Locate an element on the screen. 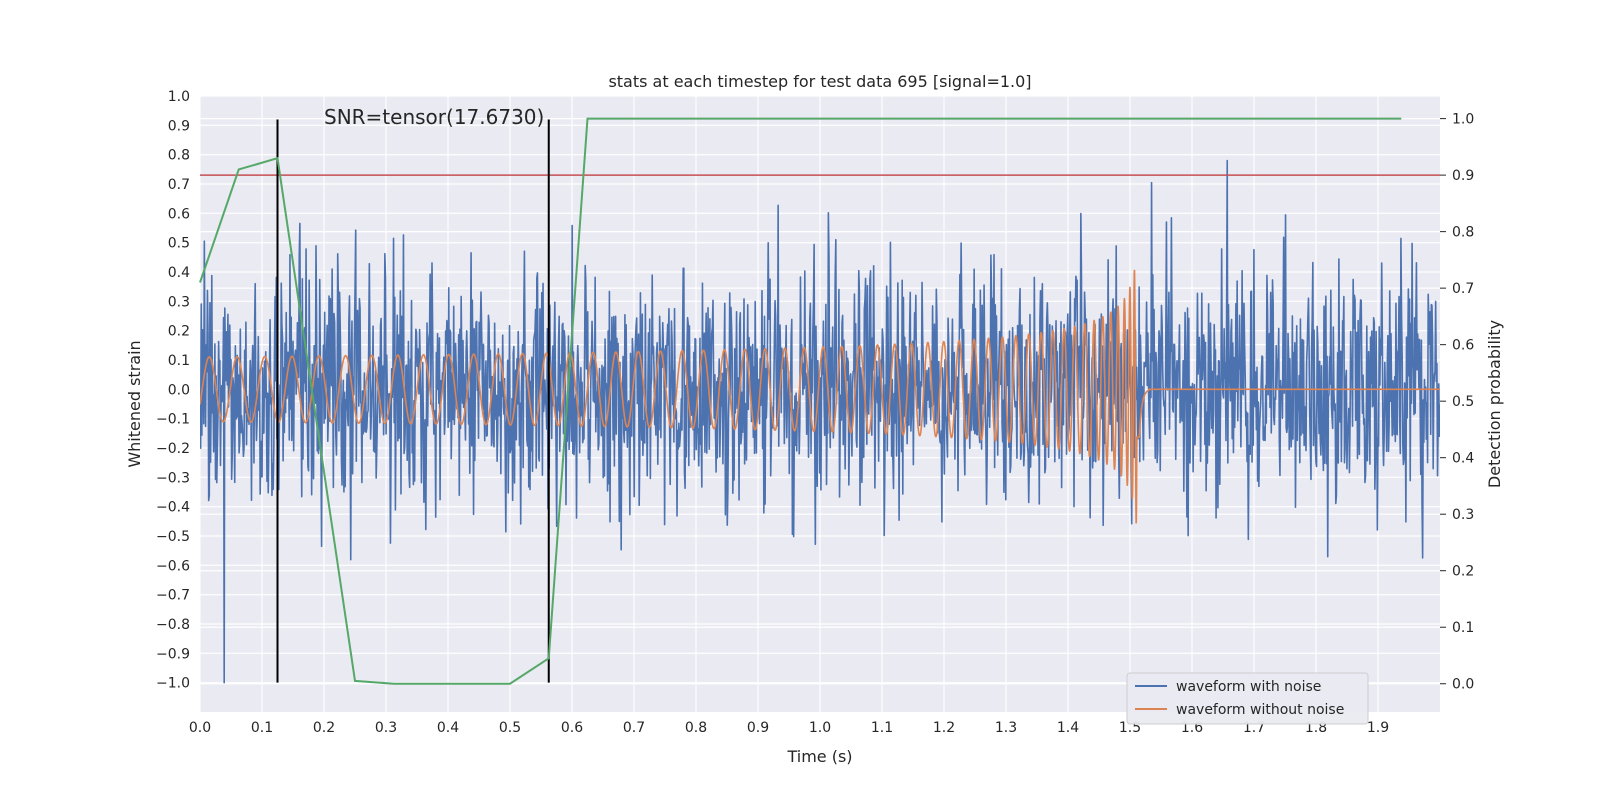  y-tick-label: −0.8 is located at coordinates (173, 625).